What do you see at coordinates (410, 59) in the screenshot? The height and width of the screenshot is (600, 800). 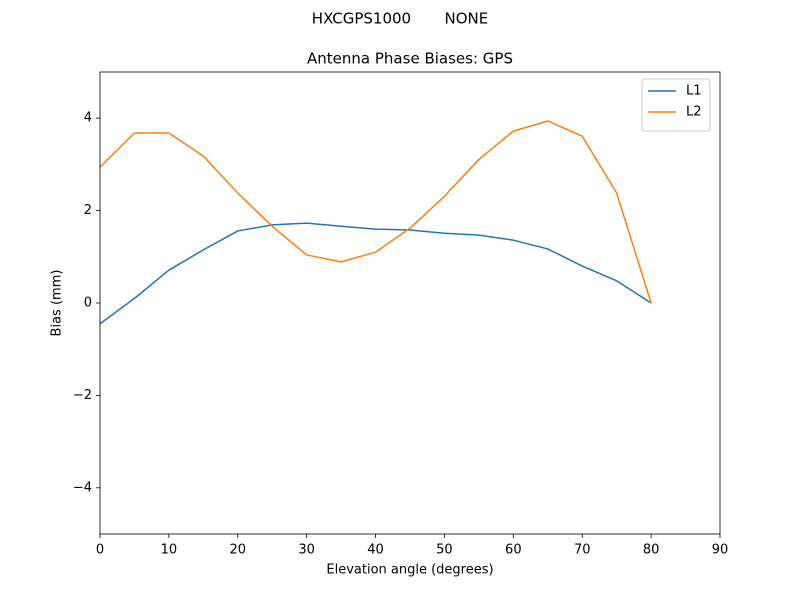 I see `chart-title: Antenna Phase Biases: GPS` at bounding box center [410, 59].